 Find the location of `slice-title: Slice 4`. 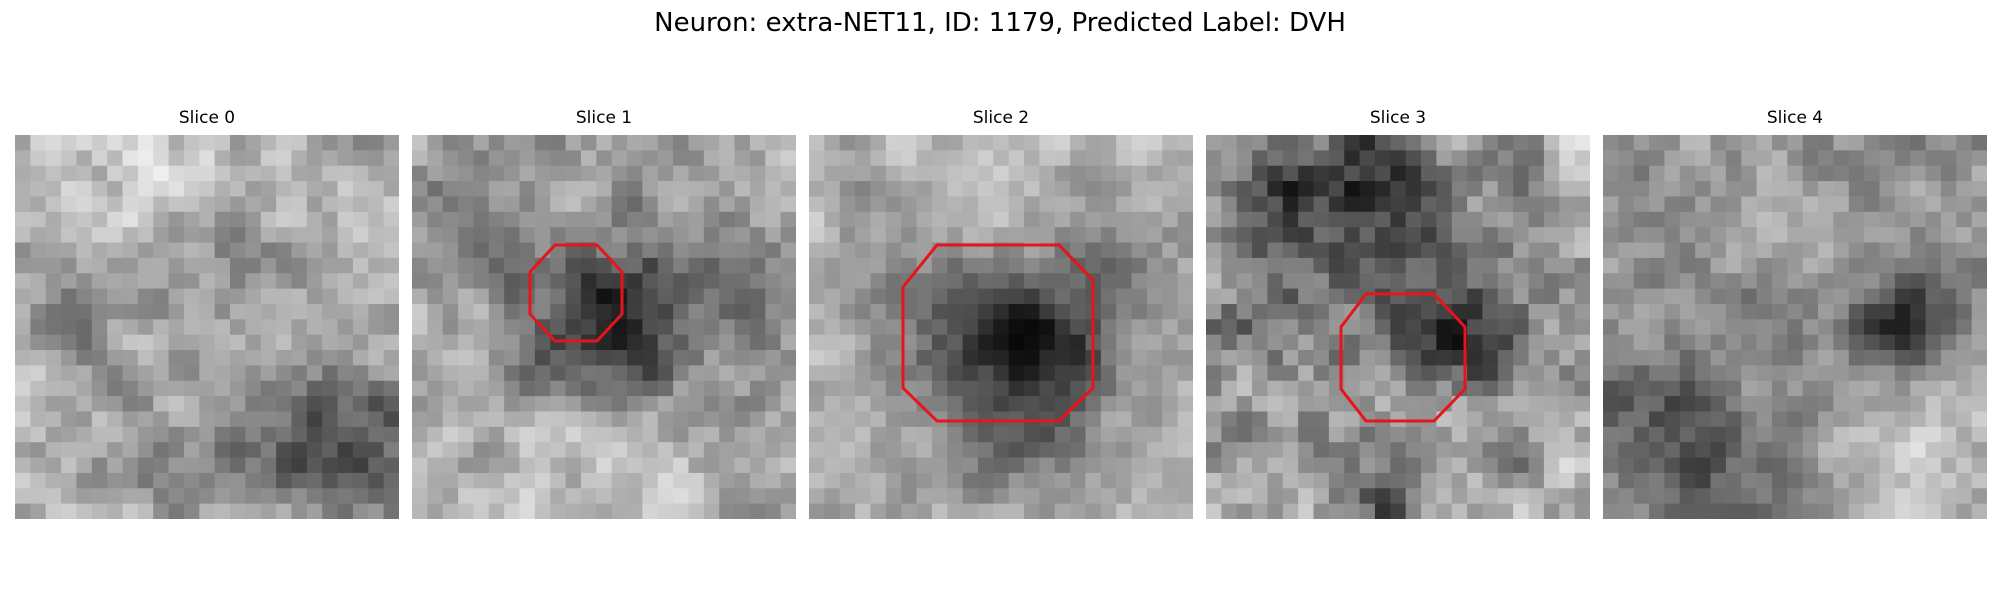

slice-title: Slice 4 is located at coordinates (1795, 118).